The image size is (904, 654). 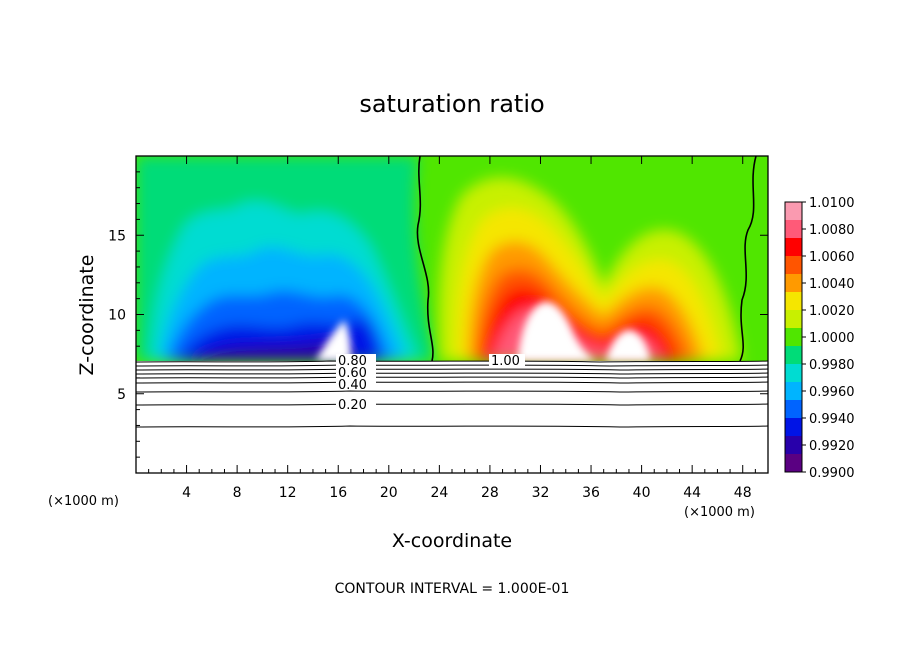 What do you see at coordinates (832, 284) in the screenshot?
I see `colorbar-label: 1.0040` at bounding box center [832, 284].